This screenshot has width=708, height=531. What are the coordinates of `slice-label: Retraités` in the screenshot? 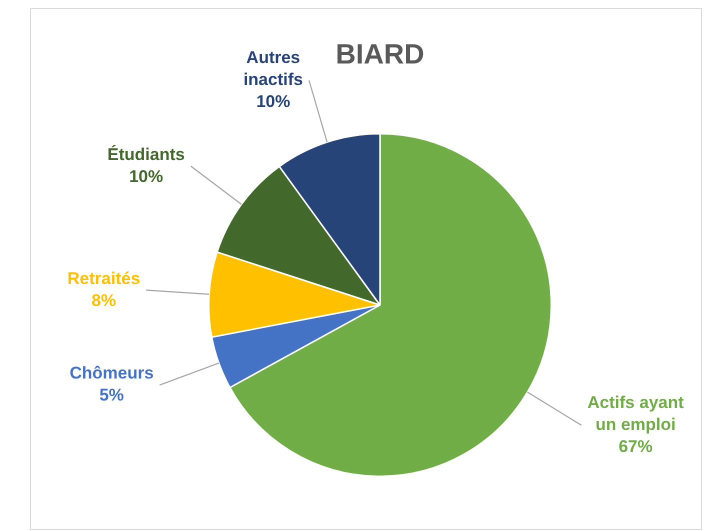 It's located at (103, 278).